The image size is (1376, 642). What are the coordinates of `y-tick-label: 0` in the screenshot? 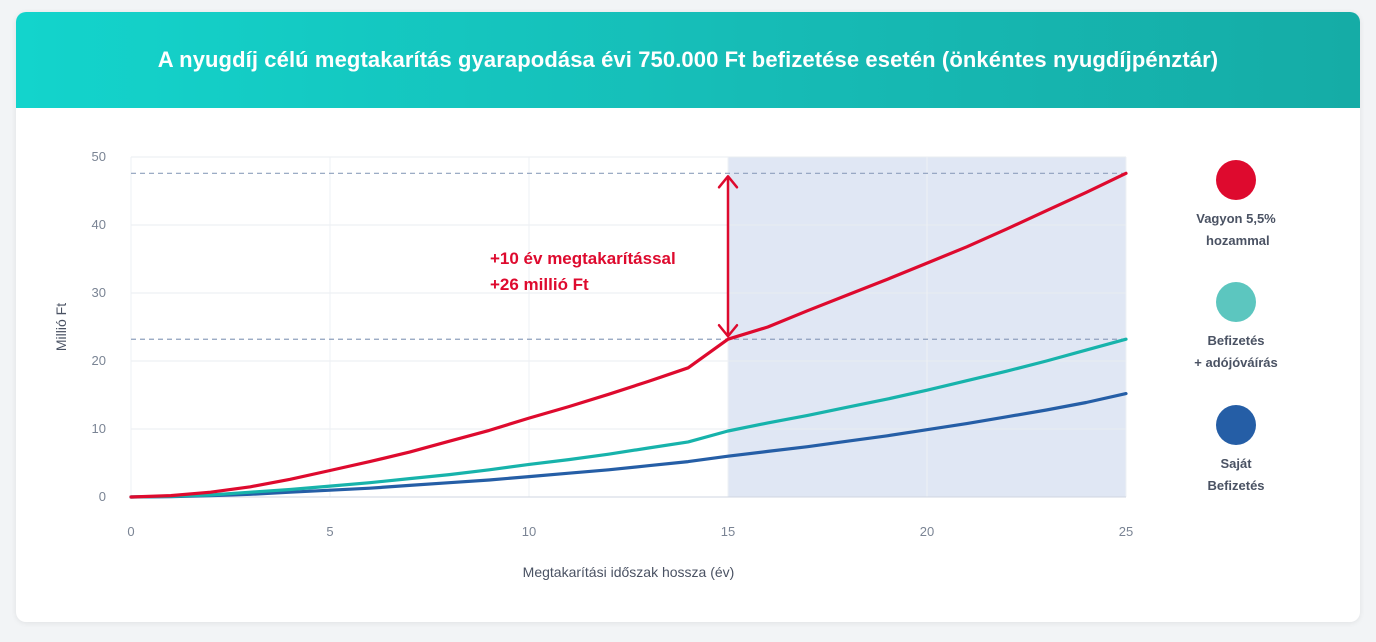 It's located at (102, 496).